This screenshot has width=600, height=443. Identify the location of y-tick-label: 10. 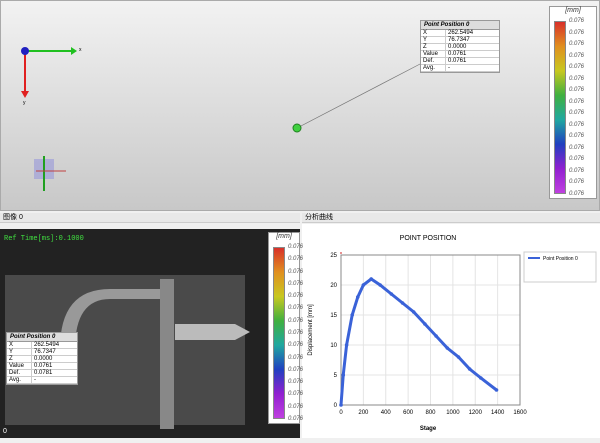
(333, 346).